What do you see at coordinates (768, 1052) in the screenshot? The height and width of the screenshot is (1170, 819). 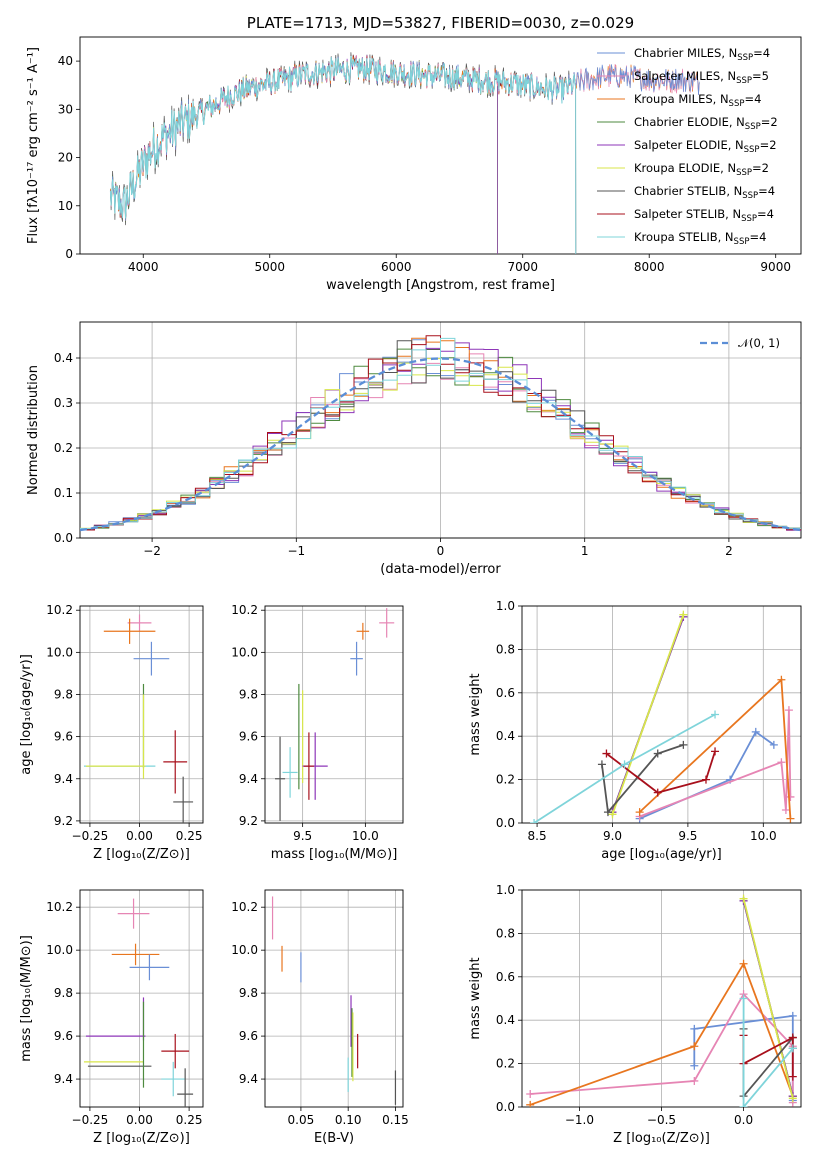 I see `series-line-kroupa_stelib` at bounding box center [768, 1052].